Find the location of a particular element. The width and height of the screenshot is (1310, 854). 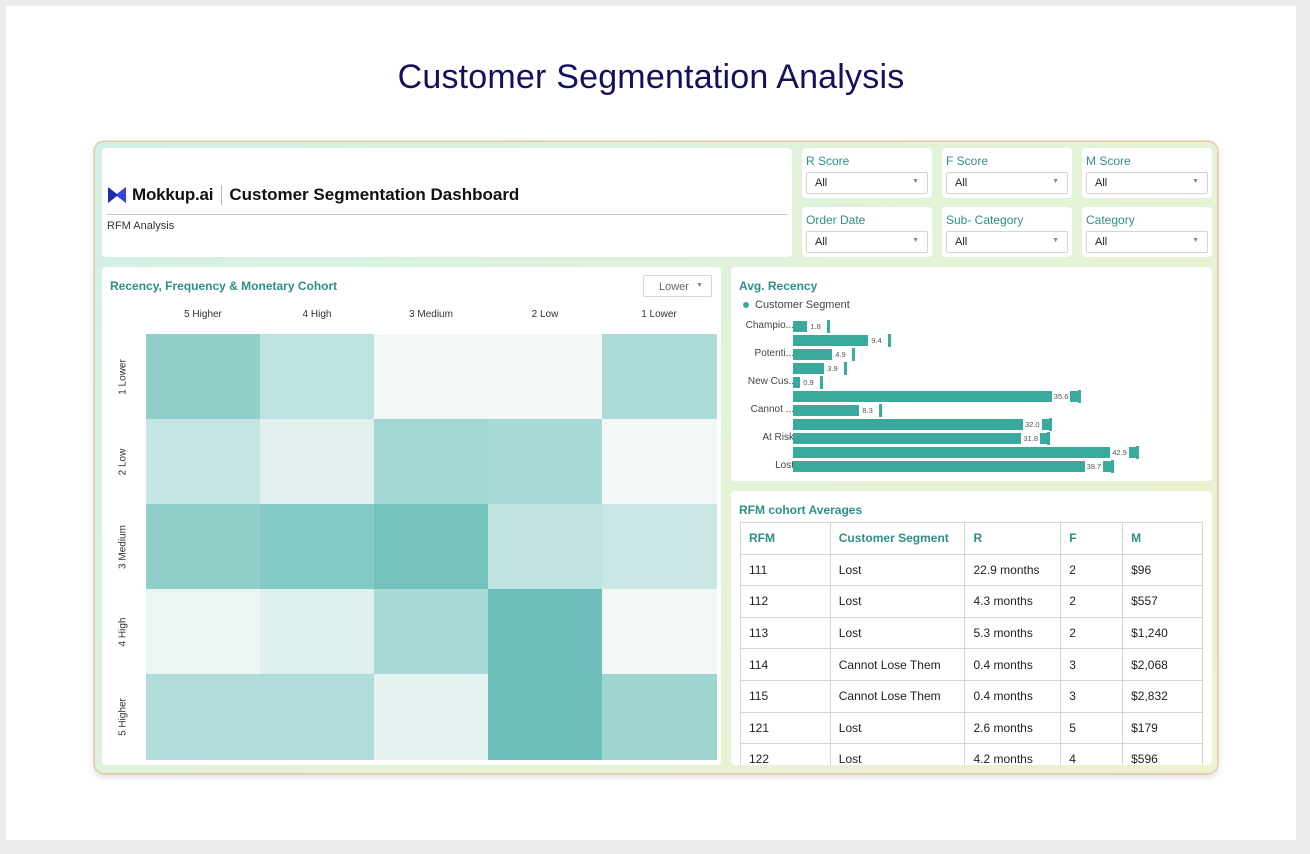

table-cell: 0.4 months is located at coordinates (1013, 696).